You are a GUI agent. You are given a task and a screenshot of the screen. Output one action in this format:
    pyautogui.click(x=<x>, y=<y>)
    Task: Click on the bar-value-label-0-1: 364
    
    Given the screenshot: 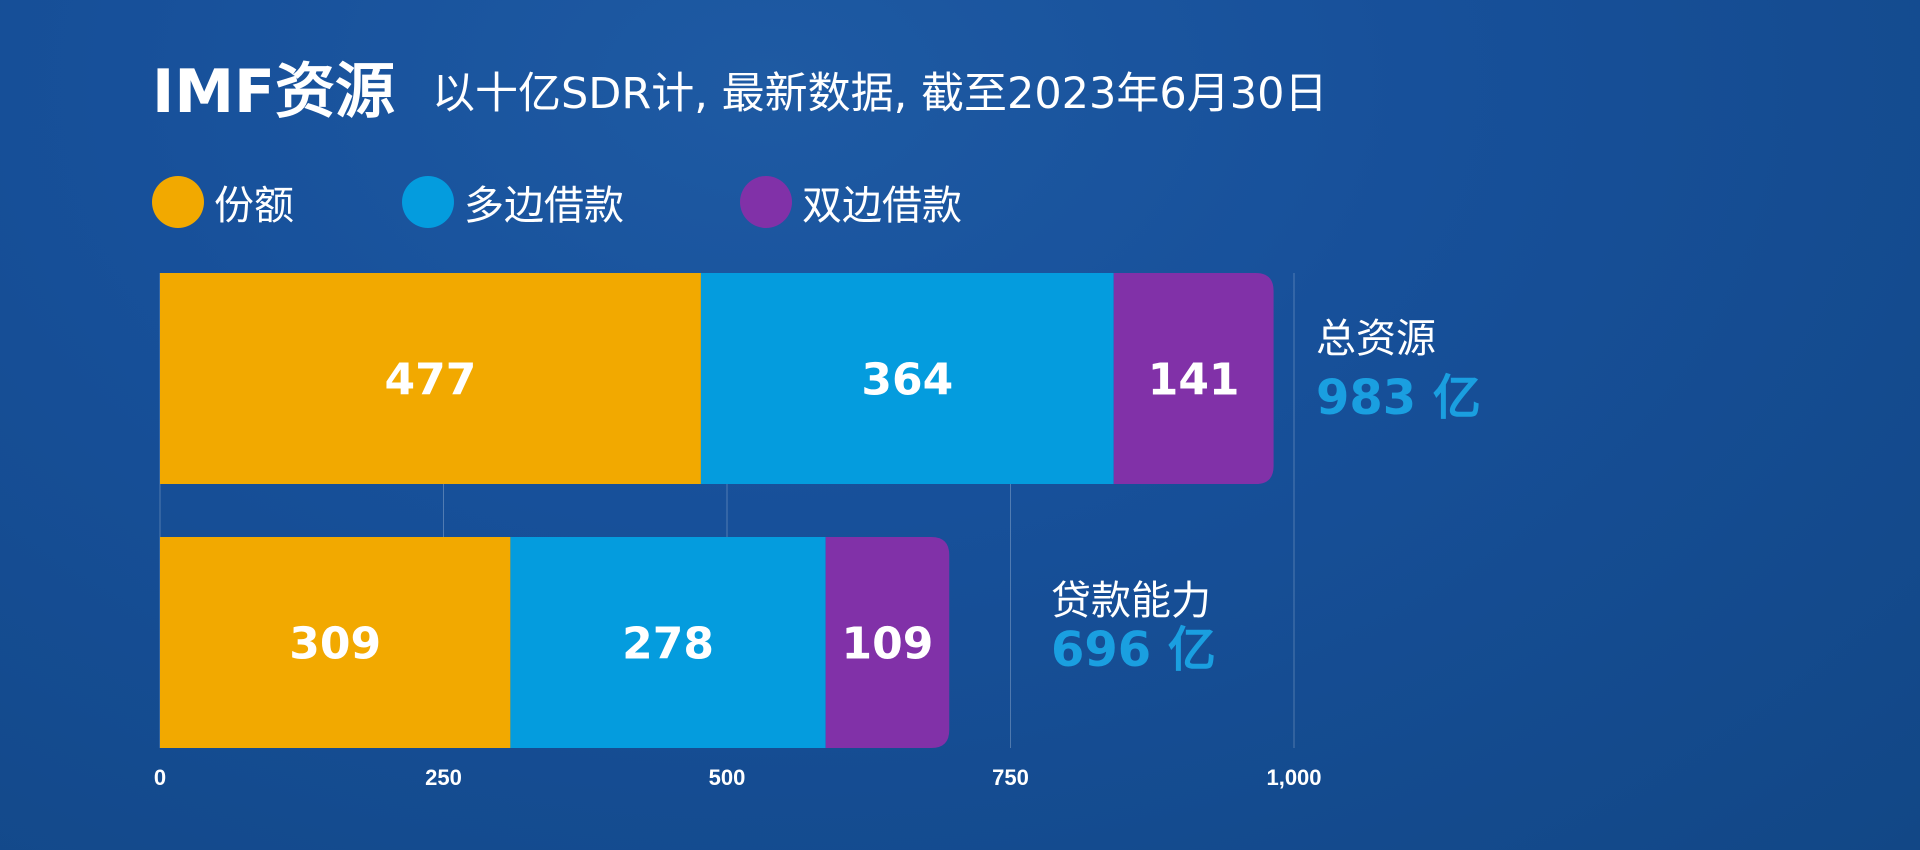 What is the action you would take?
    pyautogui.click(x=907, y=380)
    